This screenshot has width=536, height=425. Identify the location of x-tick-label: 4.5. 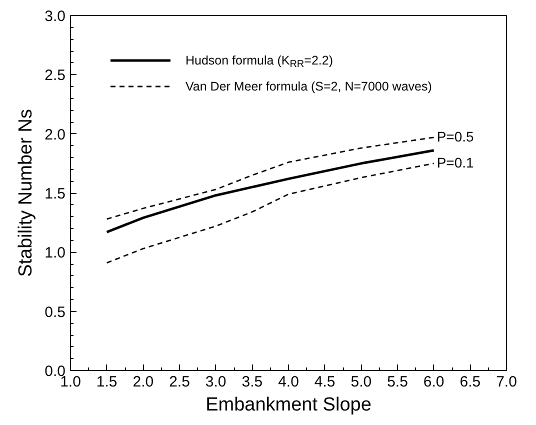
(325, 382).